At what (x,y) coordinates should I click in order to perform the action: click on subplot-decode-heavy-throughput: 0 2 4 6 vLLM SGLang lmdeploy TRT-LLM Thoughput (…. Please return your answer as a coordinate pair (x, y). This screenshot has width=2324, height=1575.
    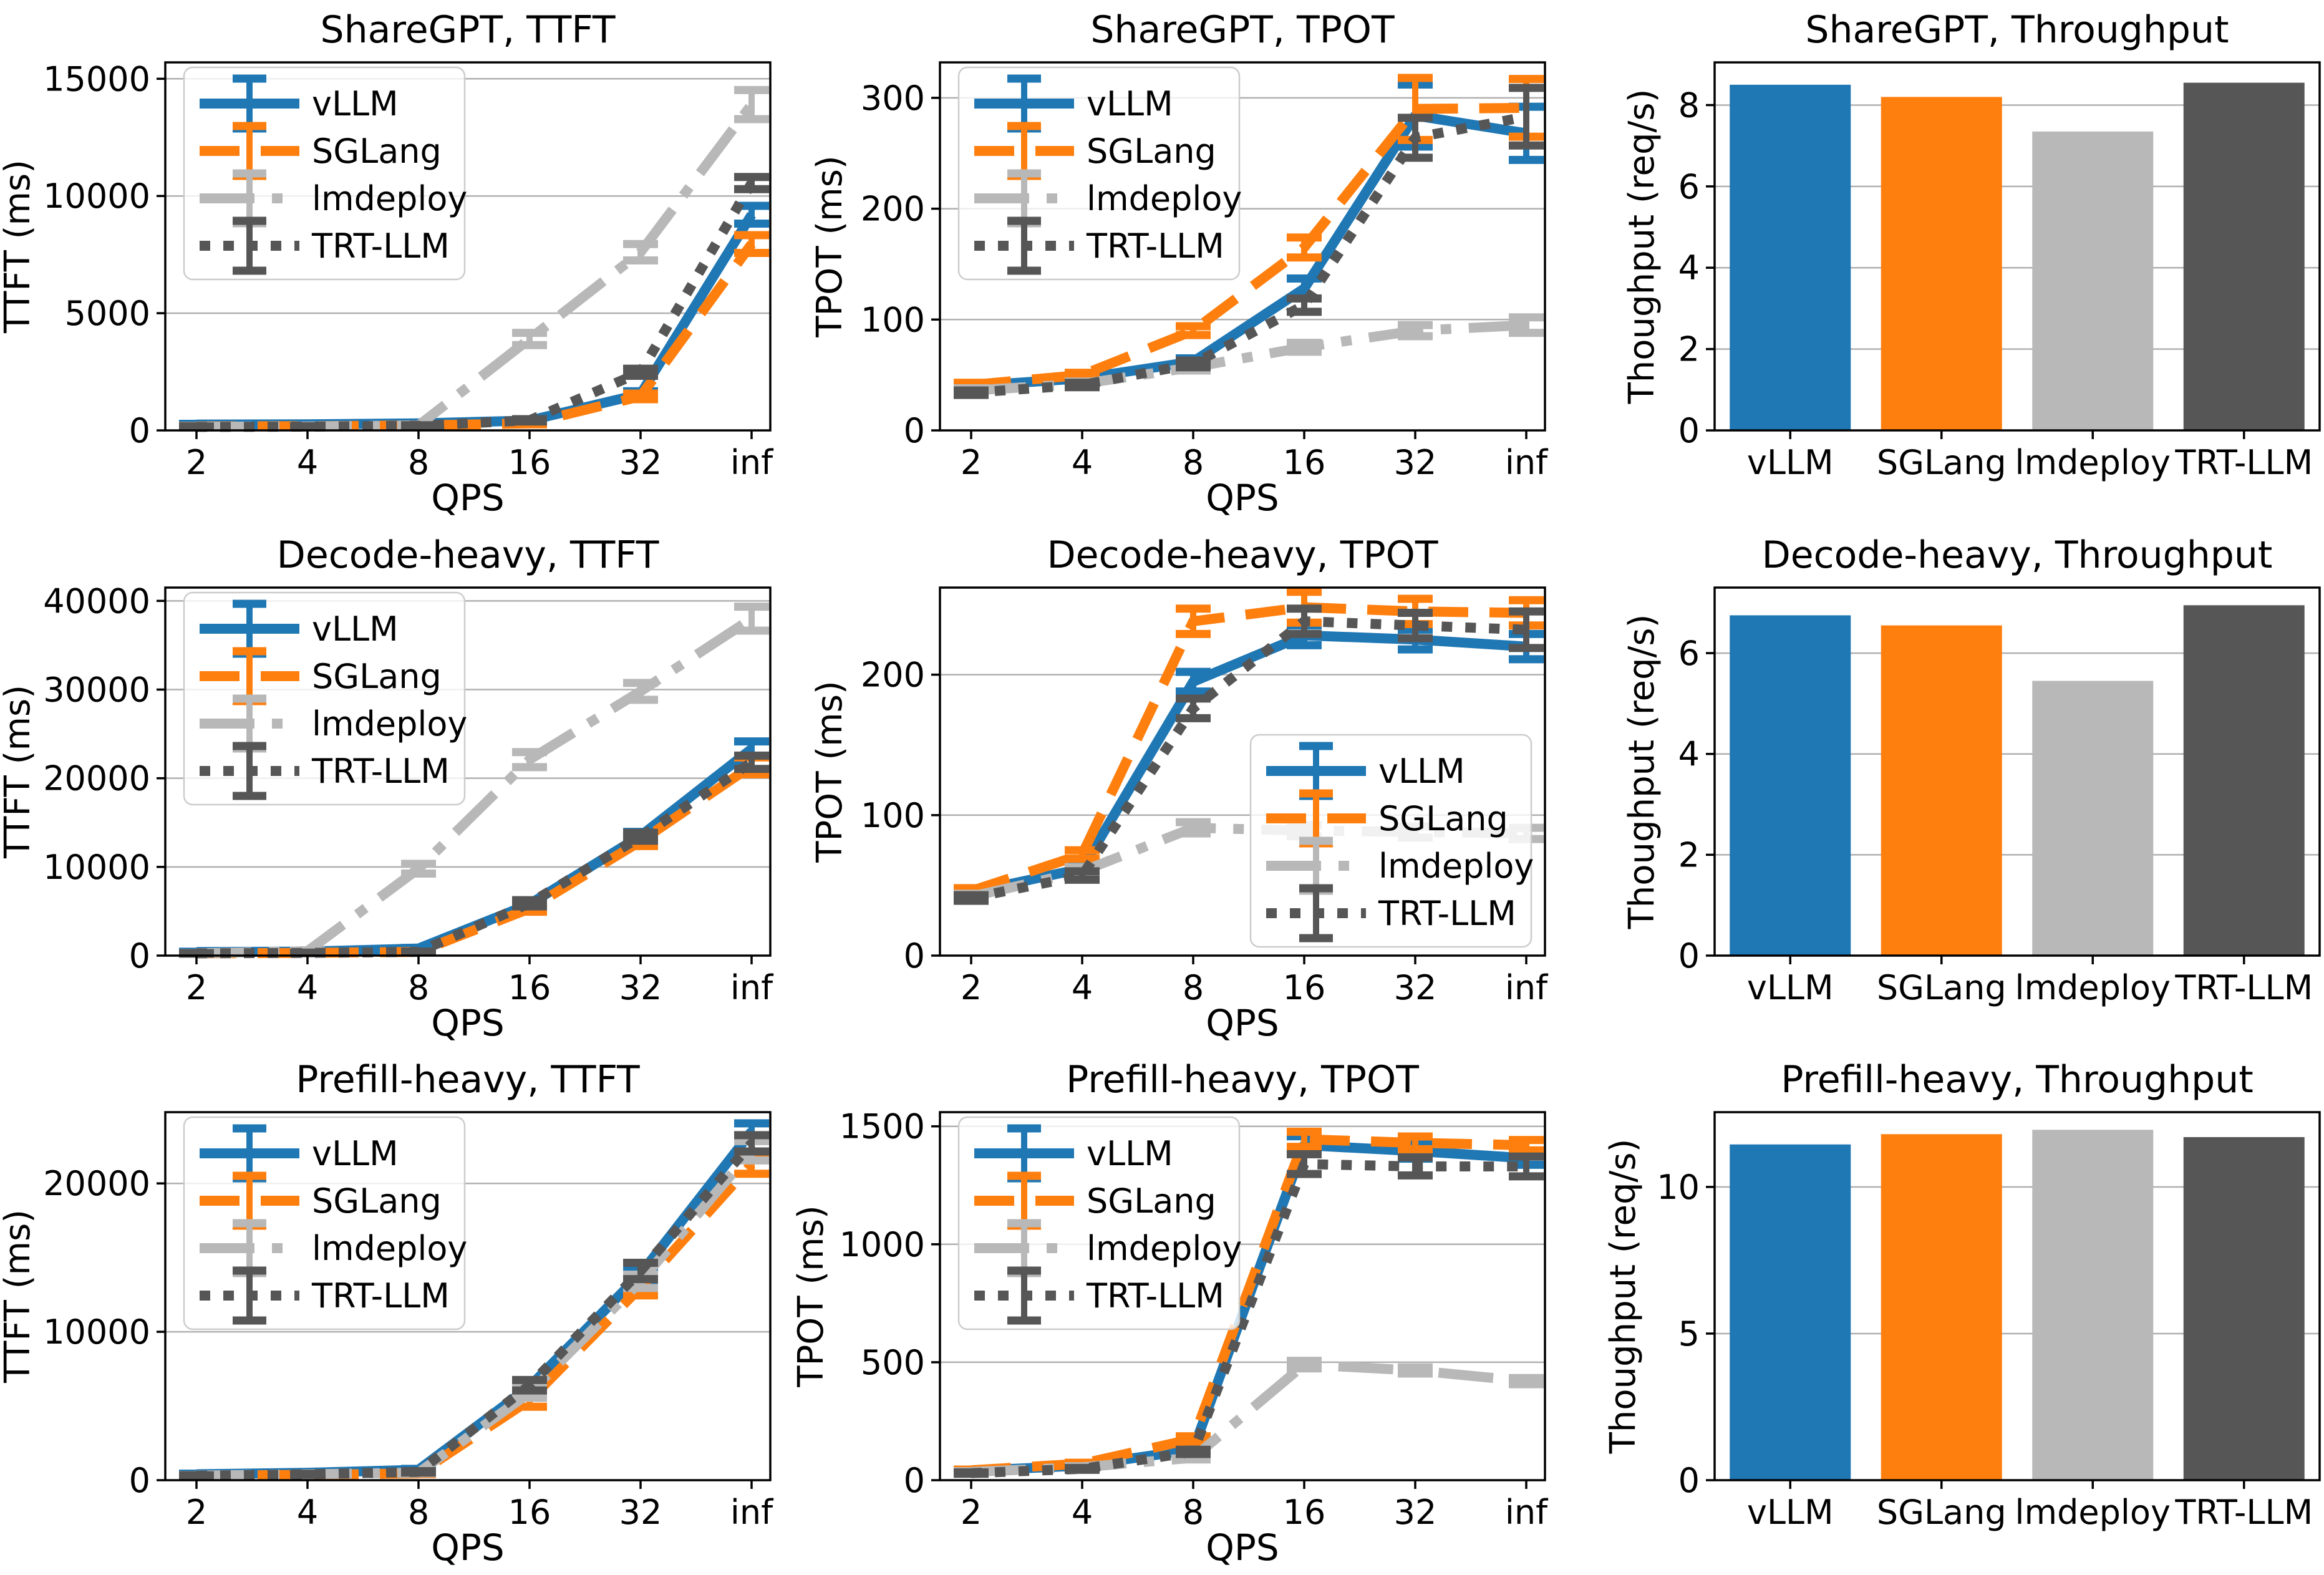
    Looking at the image, I should click on (1936, 787).